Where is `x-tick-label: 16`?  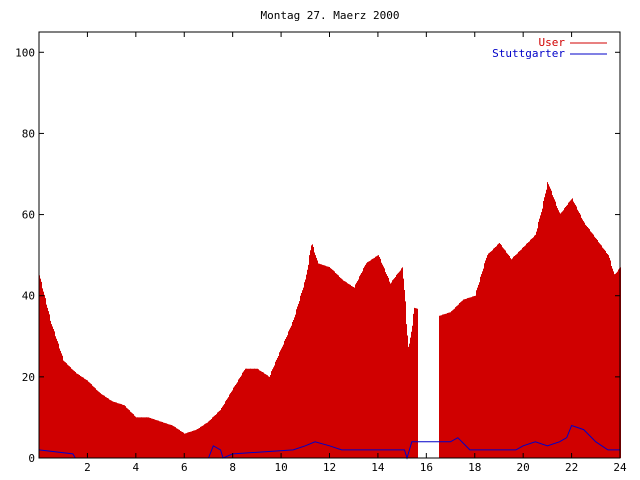
x-tick-label: 16 is located at coordinates (426, 467).